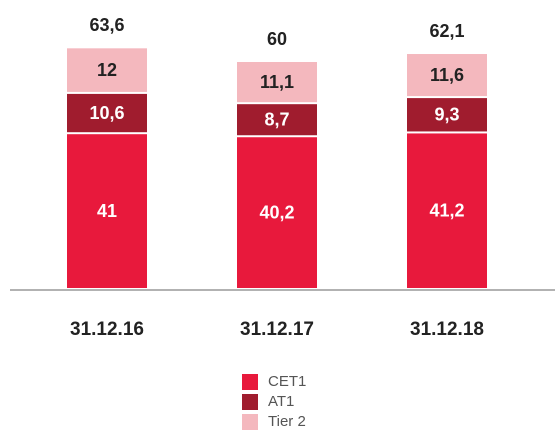 Image resolution: width=555 pixels, height=446 pixels. Describe the element at coordinates (277, 329) in the screenshot. I see `x-tick-label: 31.12.17` at that location.